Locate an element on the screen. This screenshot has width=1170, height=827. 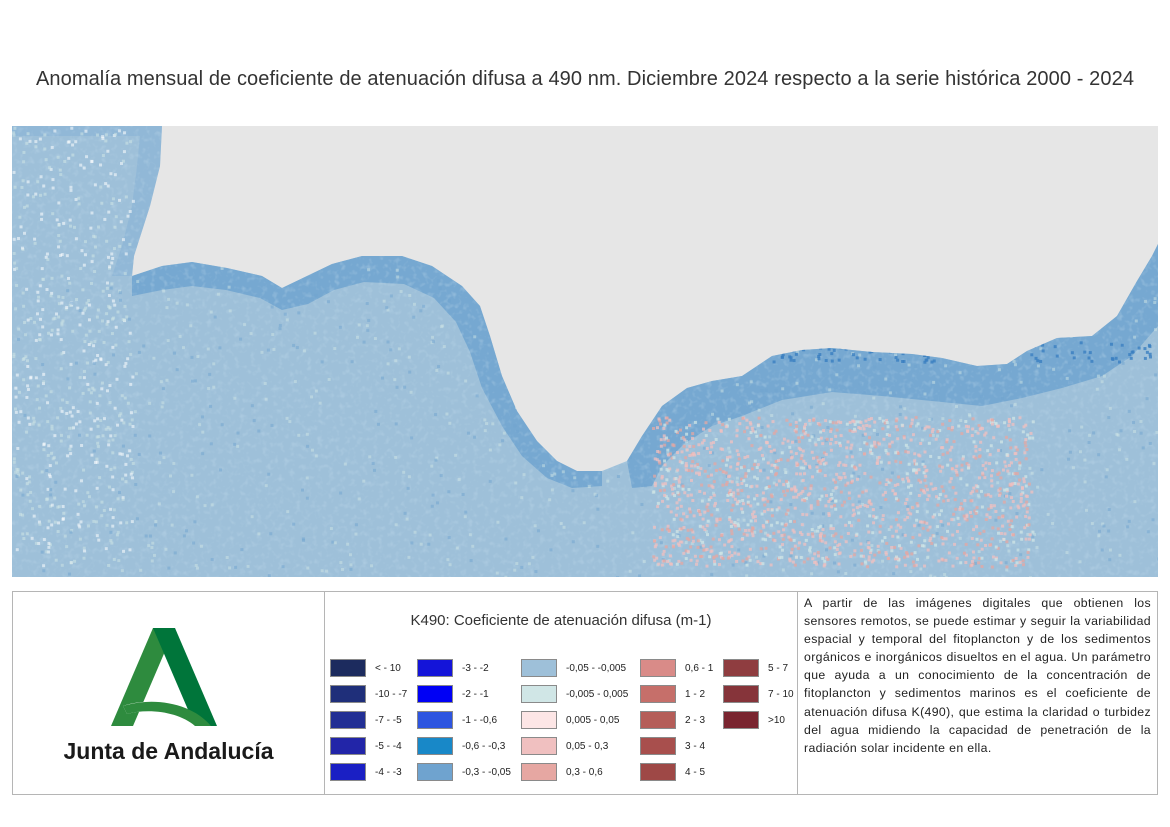
legend-item: -4 - -3 is located at coordinates (366, 772).